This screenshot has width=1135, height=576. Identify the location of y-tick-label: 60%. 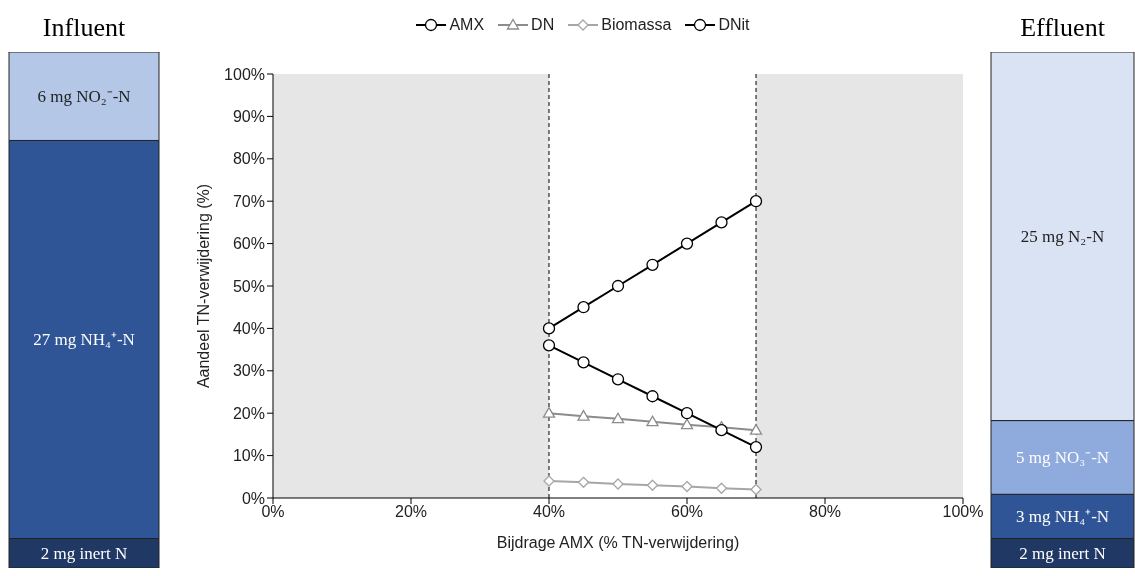
(248, 244).